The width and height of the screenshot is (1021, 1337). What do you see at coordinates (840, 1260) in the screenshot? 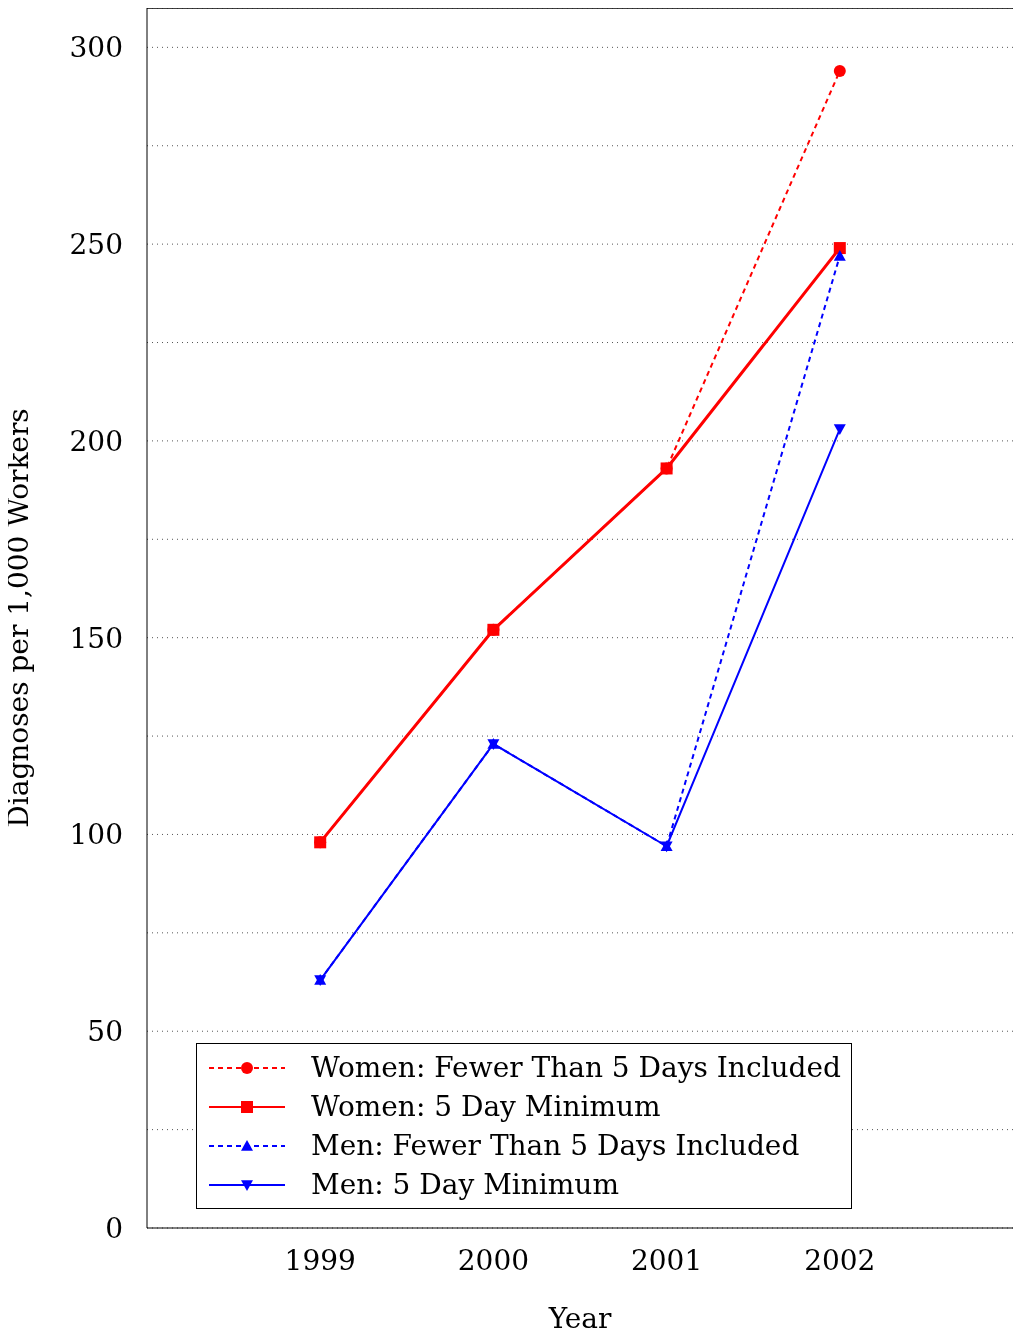
I see `x-tick-label: 2002` at bounding box center [840, 1260].